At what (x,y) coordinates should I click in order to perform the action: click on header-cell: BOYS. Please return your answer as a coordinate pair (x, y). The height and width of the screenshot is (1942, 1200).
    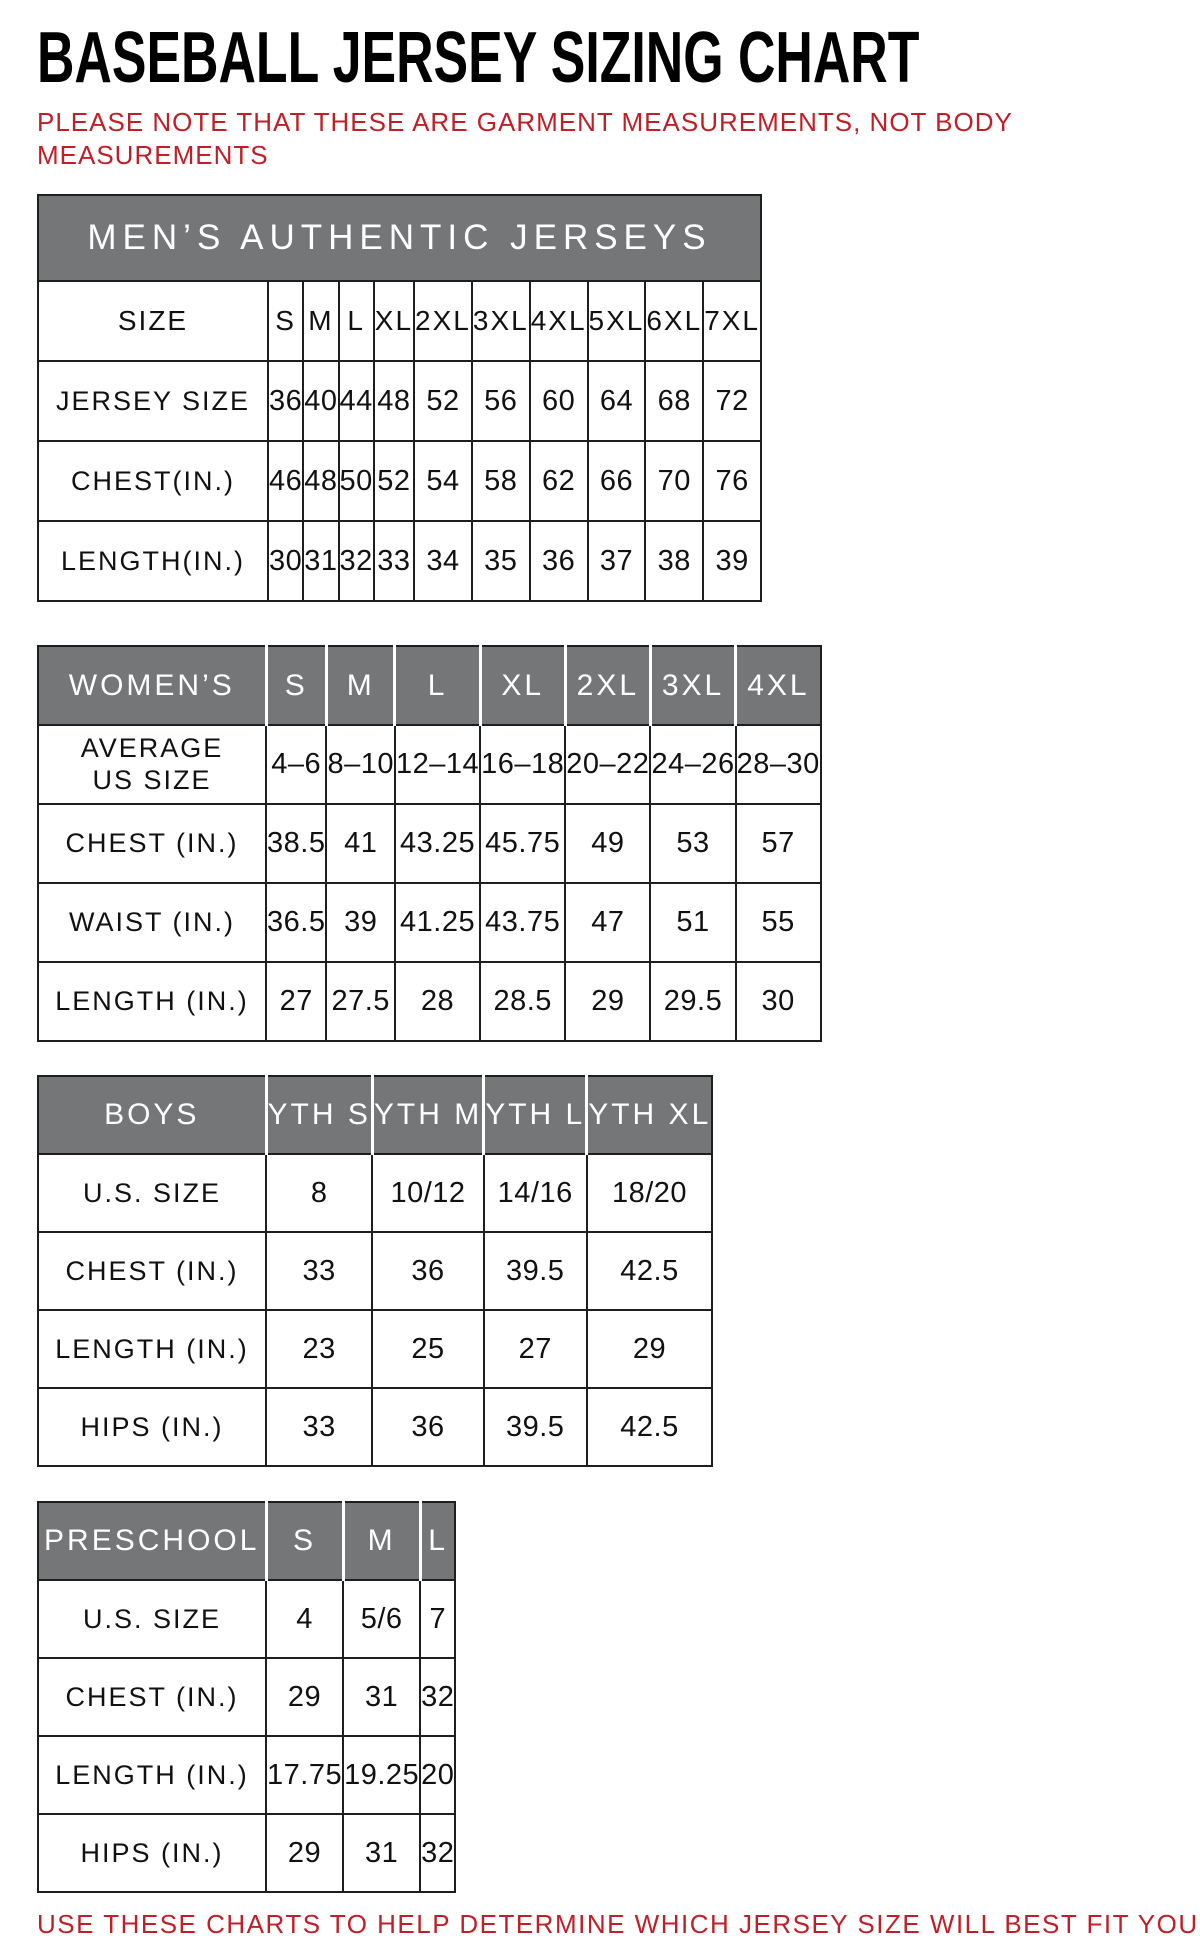
    Looking at the image, I should click on (152, 1115).